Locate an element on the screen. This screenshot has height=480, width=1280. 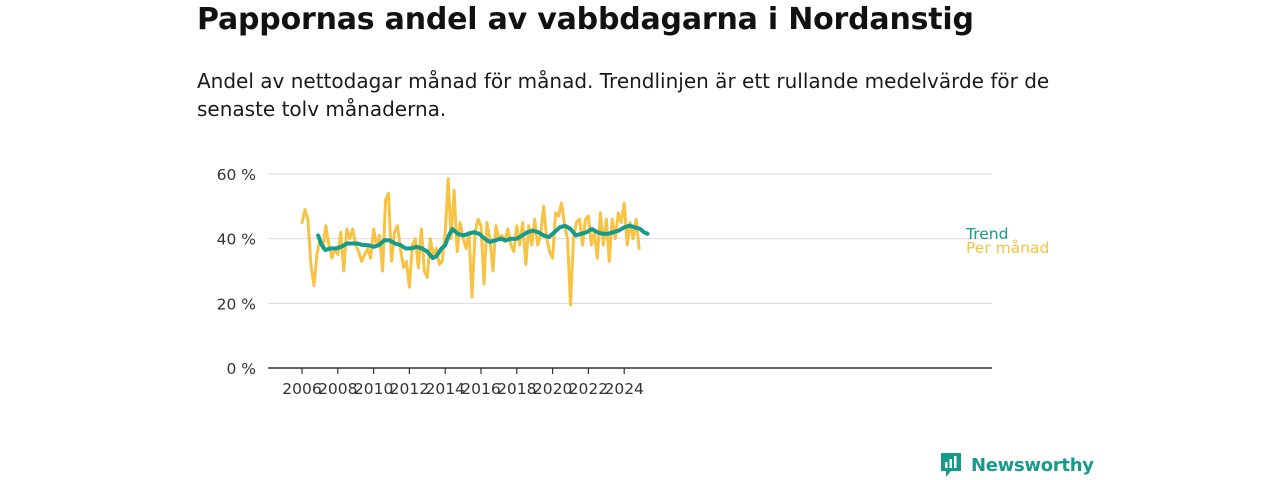
newsworthy-logo-icon is located at coordinates (951, 465).